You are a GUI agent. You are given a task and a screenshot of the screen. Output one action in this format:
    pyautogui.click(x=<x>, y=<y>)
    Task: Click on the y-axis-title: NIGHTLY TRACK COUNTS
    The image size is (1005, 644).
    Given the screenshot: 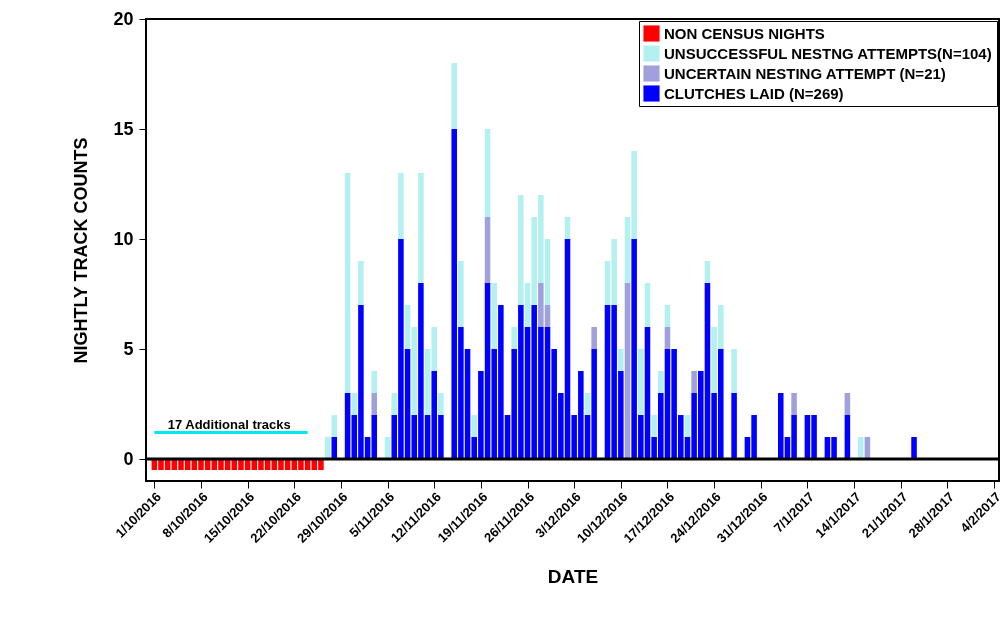 What is the action you would take?
    pyautogui.click(x=81, y=250)
    